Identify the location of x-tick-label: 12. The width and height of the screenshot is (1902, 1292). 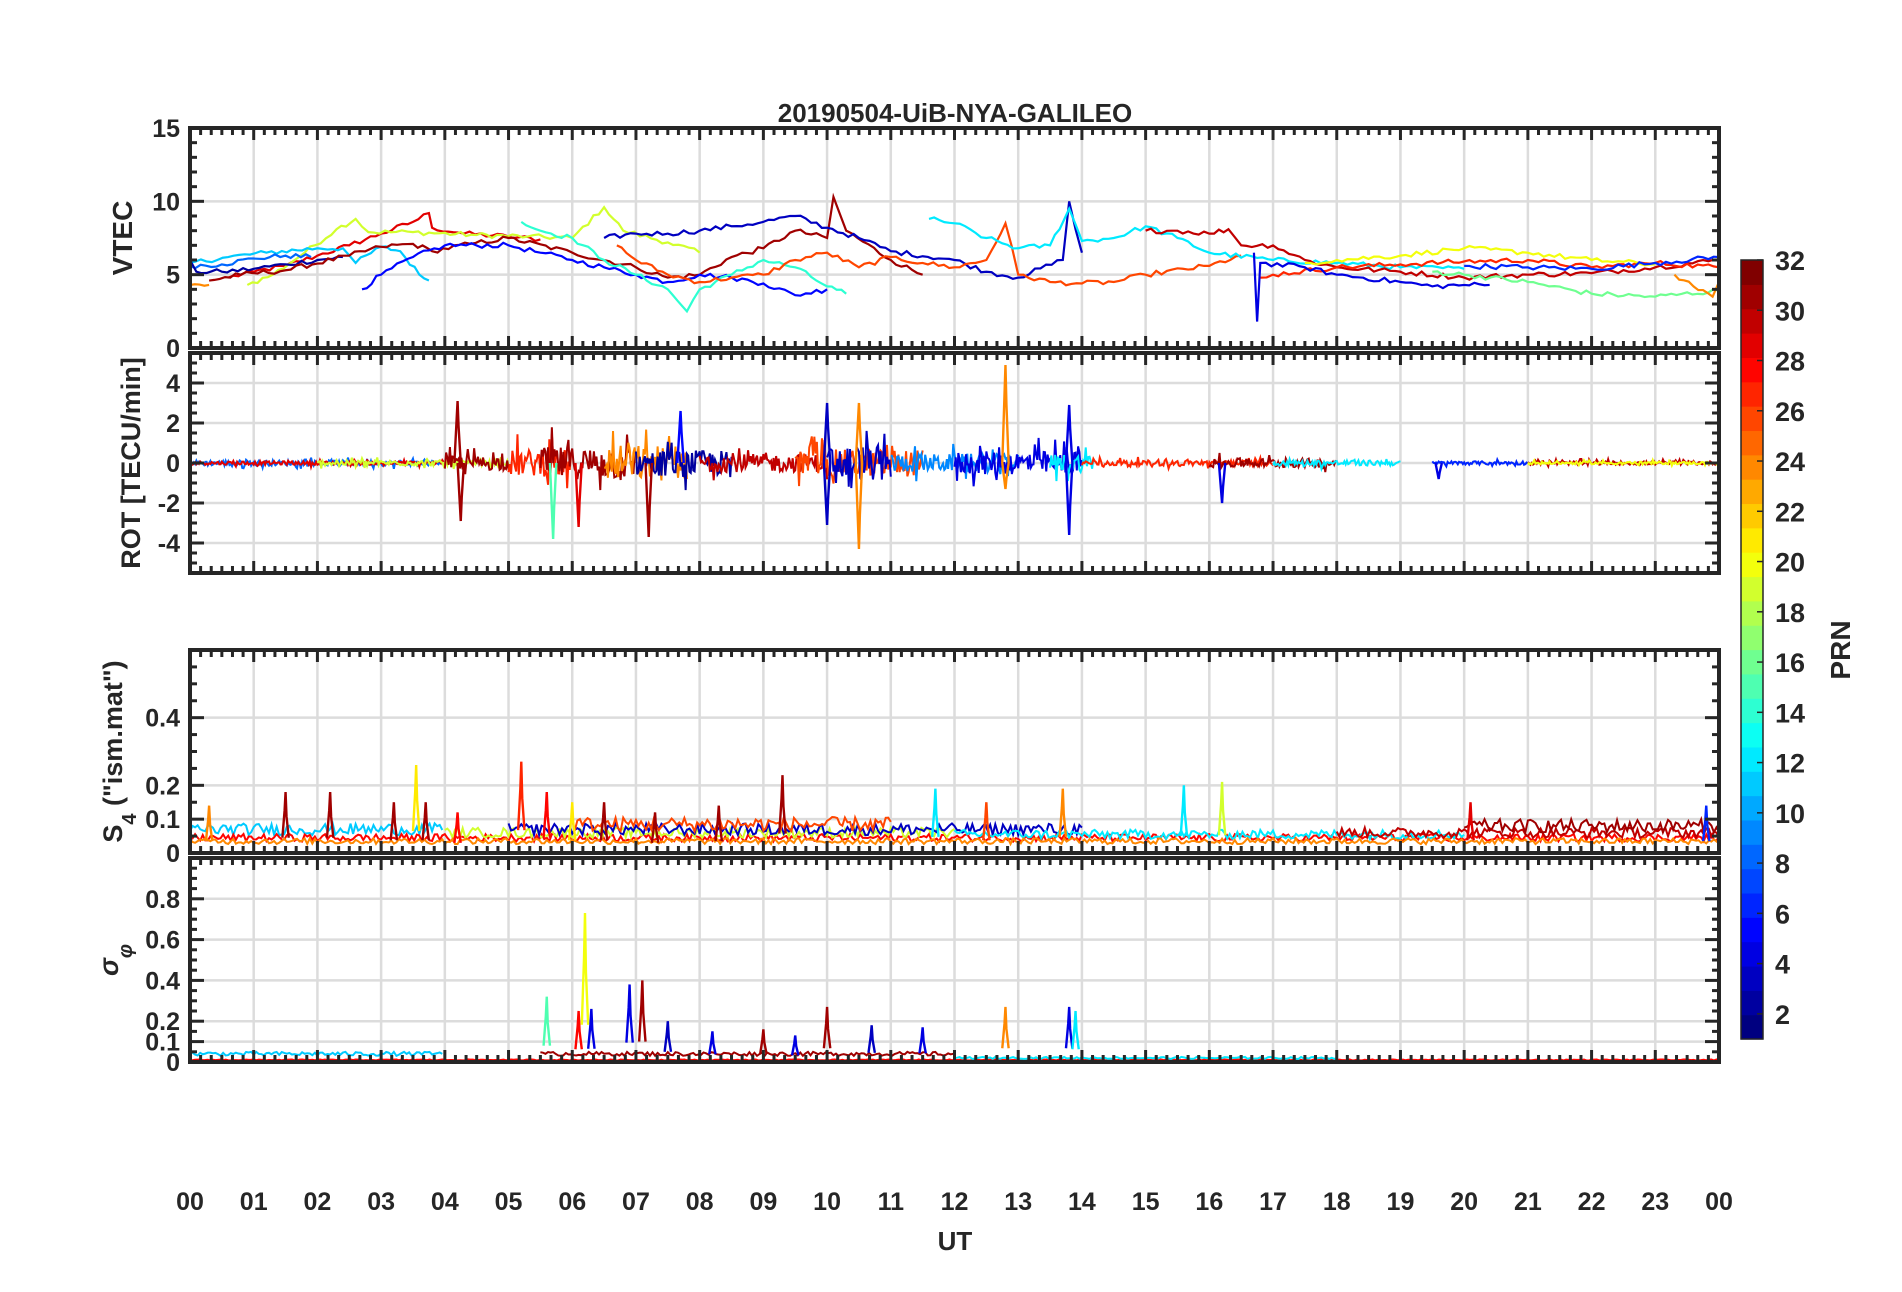
(955, 1202).